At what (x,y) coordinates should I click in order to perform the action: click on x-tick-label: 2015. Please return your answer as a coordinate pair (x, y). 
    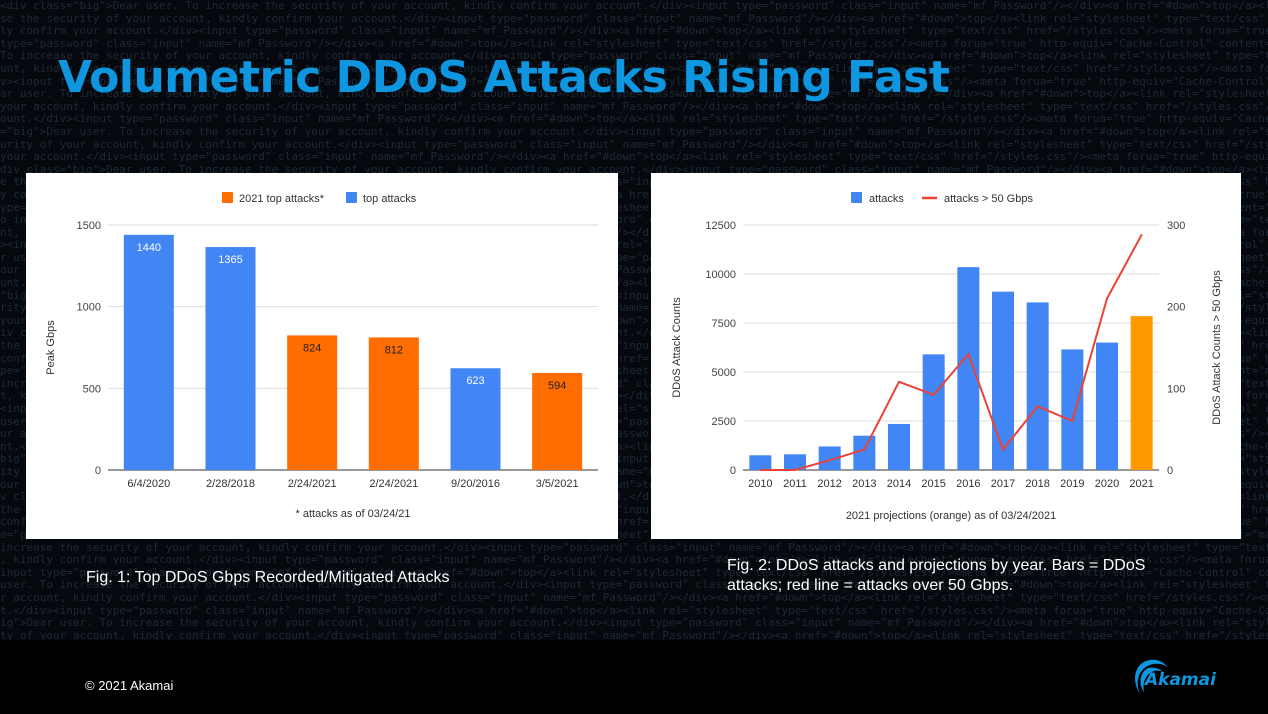
    Looking at the image, I should click on (933, 484).